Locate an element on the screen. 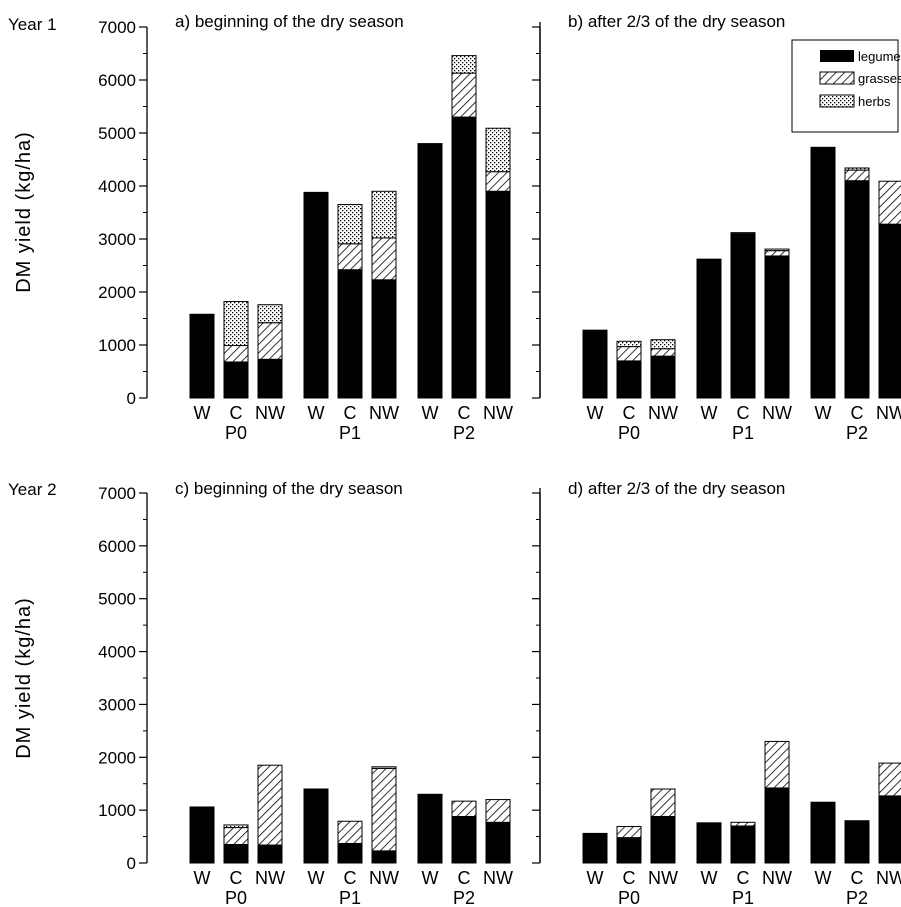 The image size is (901, 907). panel-c-bar-P1-NW-grasses is located at coordinates (384, 809).